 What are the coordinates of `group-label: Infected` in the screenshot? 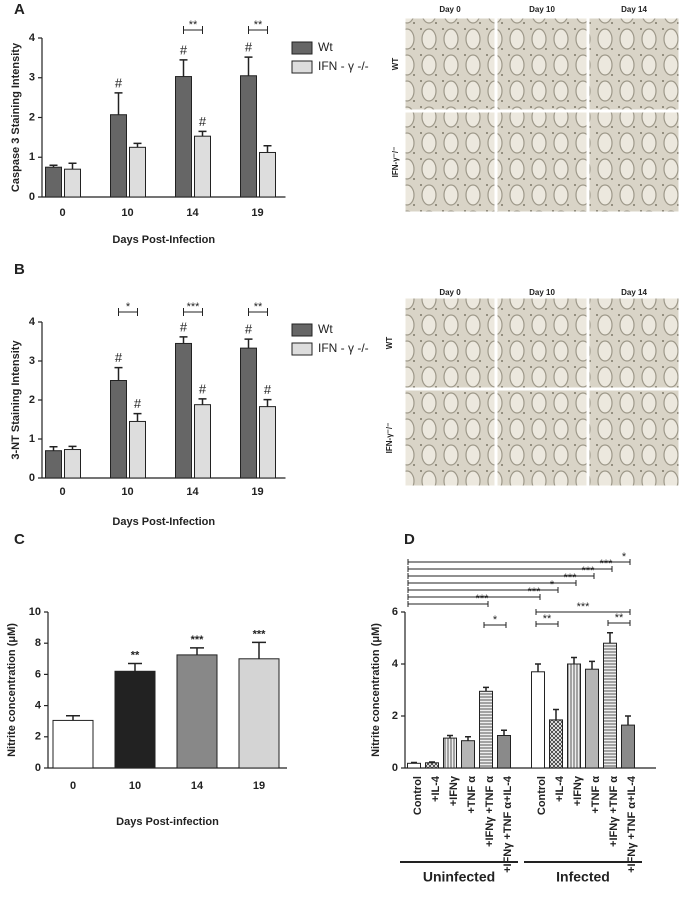 It's located at (583, 877).